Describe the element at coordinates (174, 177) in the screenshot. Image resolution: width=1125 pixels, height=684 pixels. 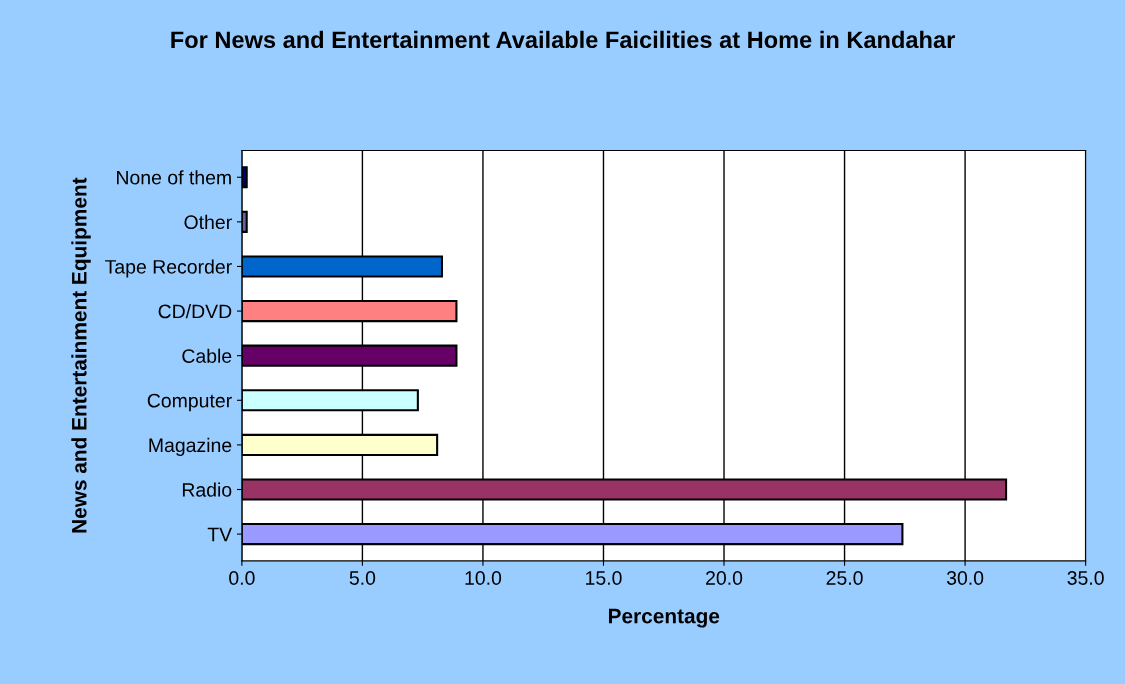
I see `y-tick-label: None of them` at that location.